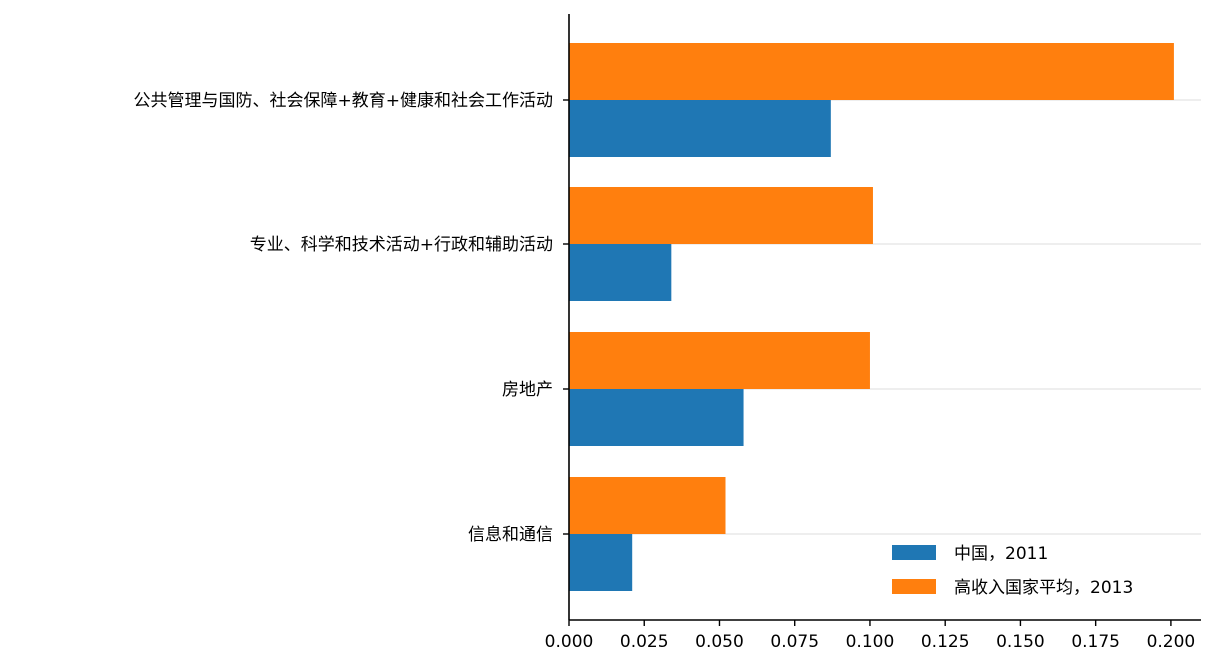  Describe the element at coordinates (1012, 571) in the screenshot. I see `legend: 中国，2011 高收入国家平均，2013` at that location.